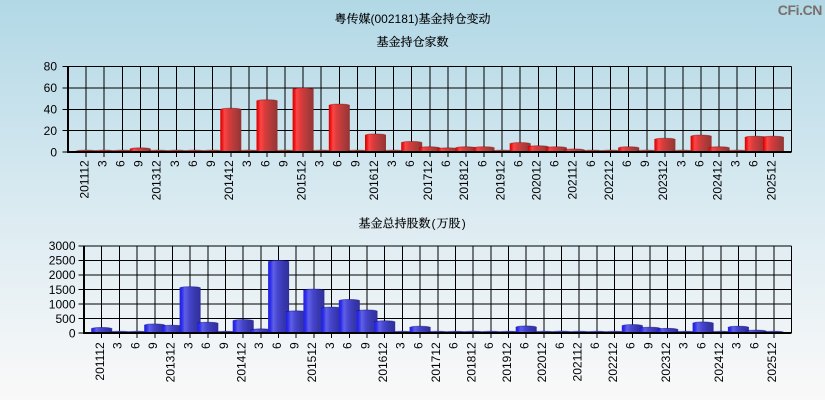 This screenshot has width=825, height=400. What do you see at coordinates (395, 19) in the screenshot?
I see `svg-text: (002181)` at bounding box center [395, 19].